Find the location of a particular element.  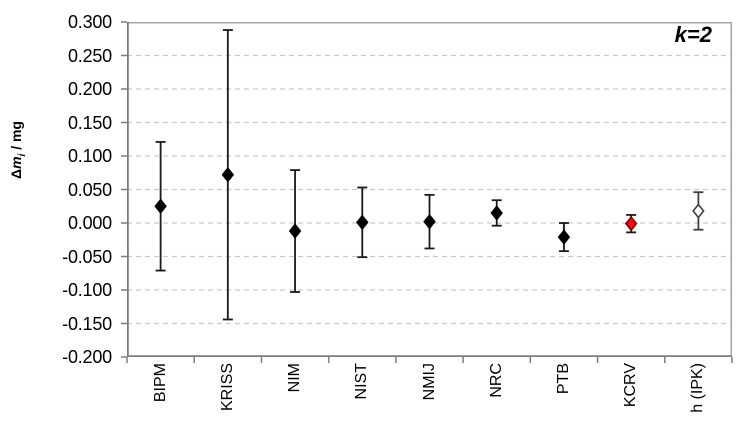

y-tick-label: 0.000 is located at coordinates (89, 223).